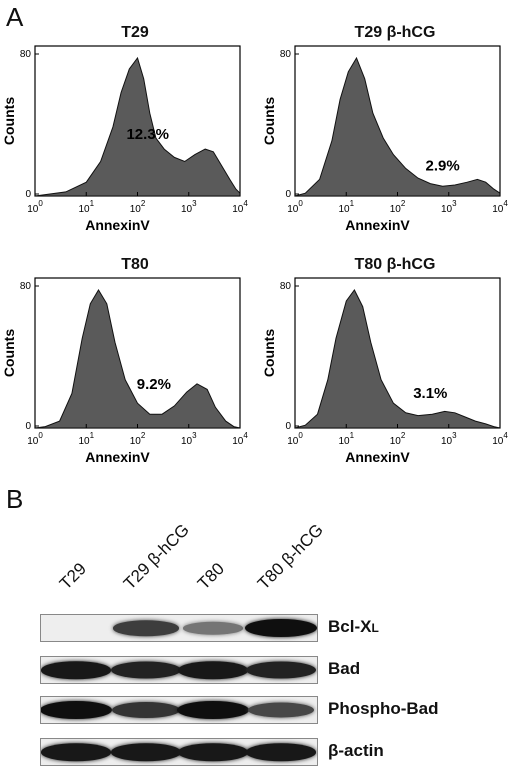  I want to click on blot-label-text: Bcl-X, so click(350, 626).